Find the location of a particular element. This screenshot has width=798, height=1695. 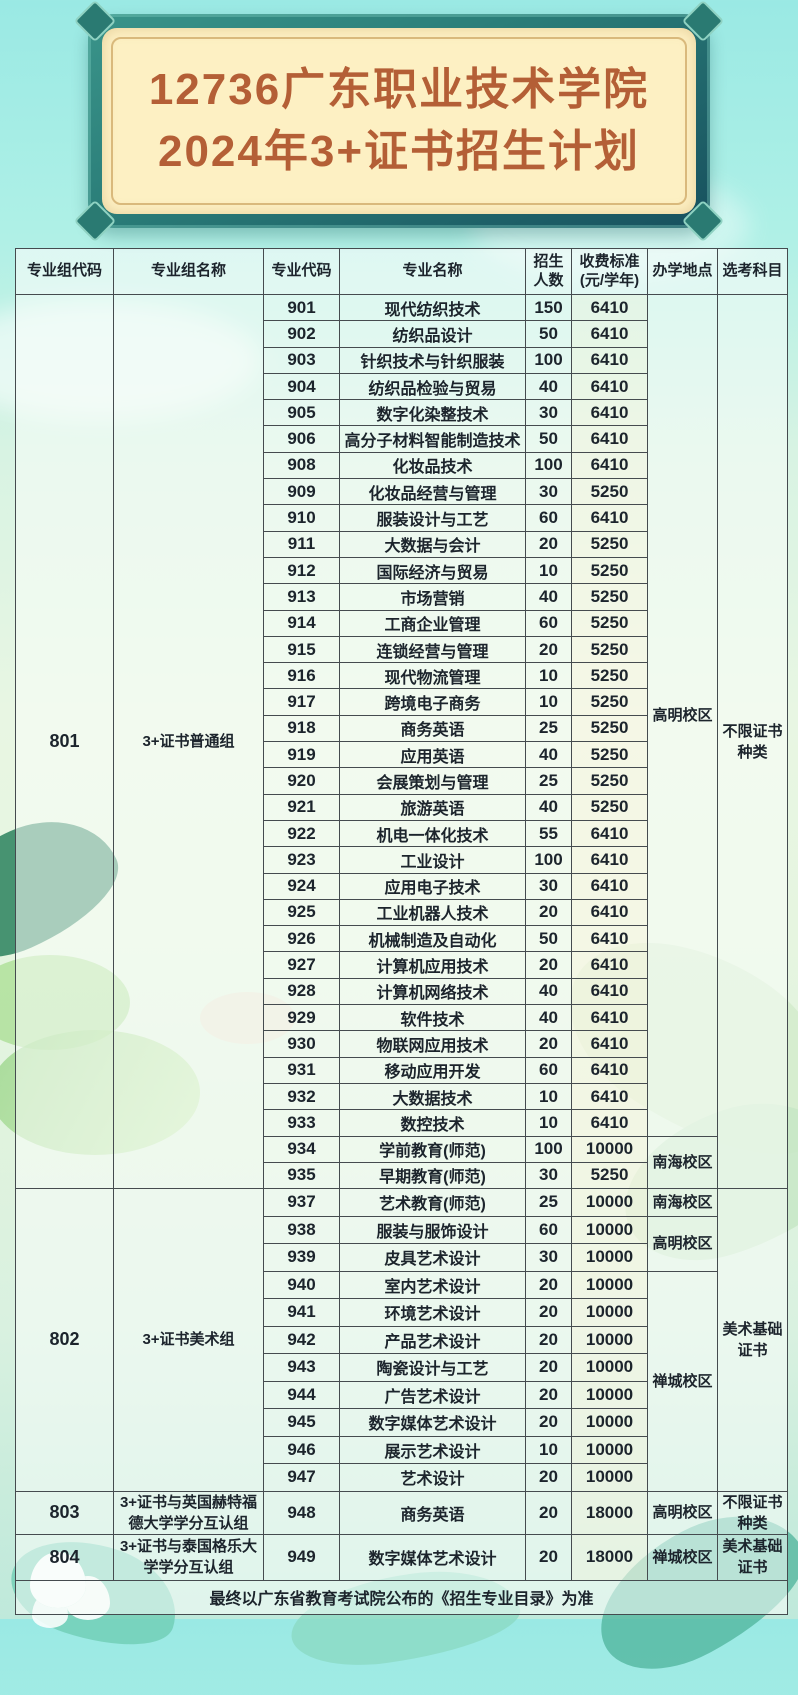

major-code-cell: 928 is located at coordinates (301, 991).